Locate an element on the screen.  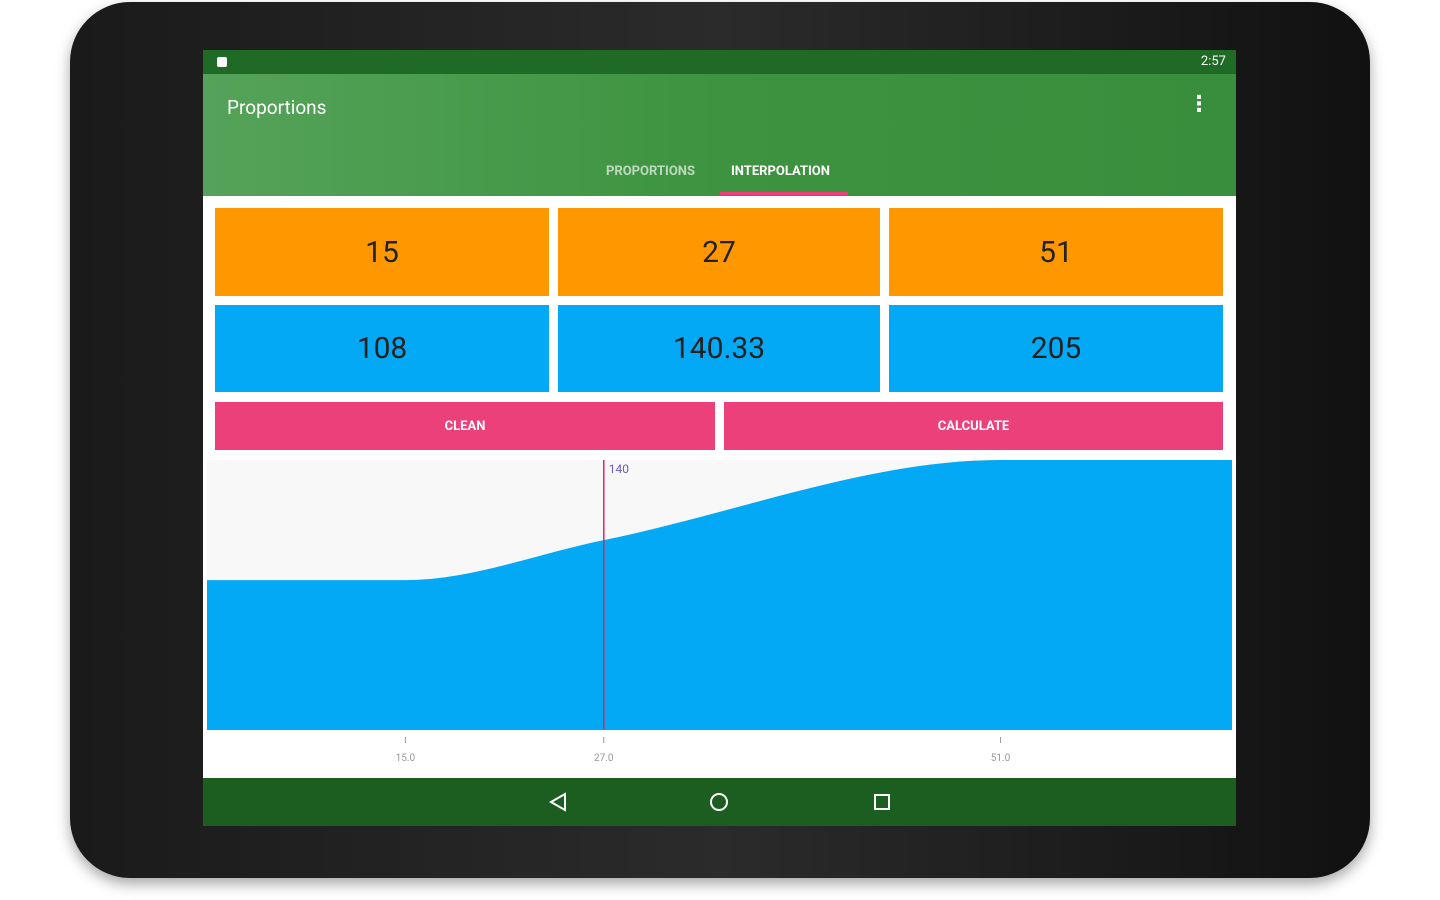
x-tick-label: 51.0 is located at coordinates (1001, 758).